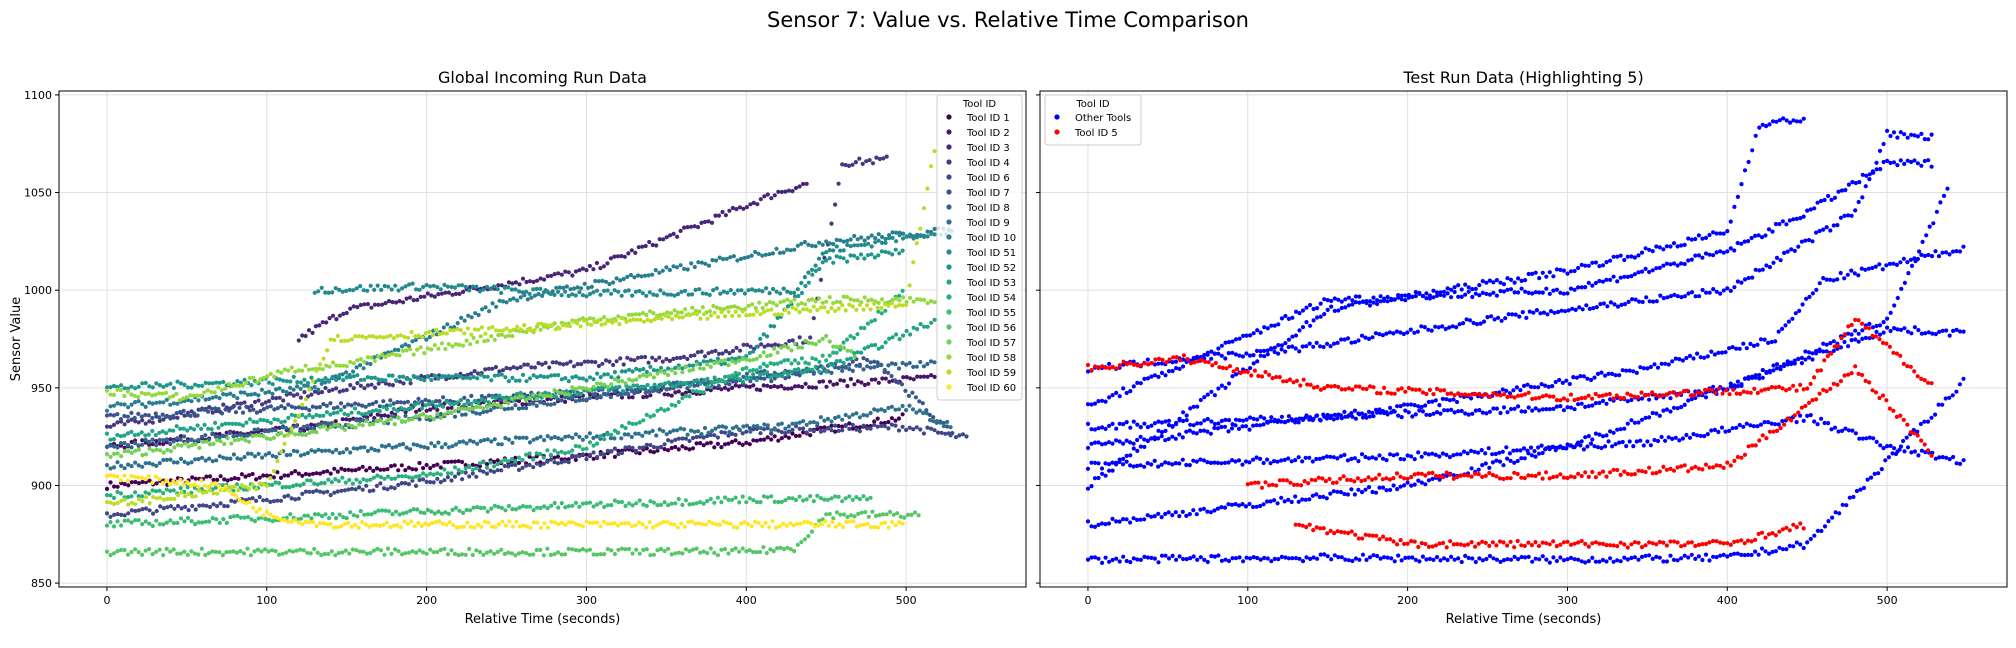 The image size is (2016, 648). I want to click on legend-entry: Tool ID 8, so click(988, 208).